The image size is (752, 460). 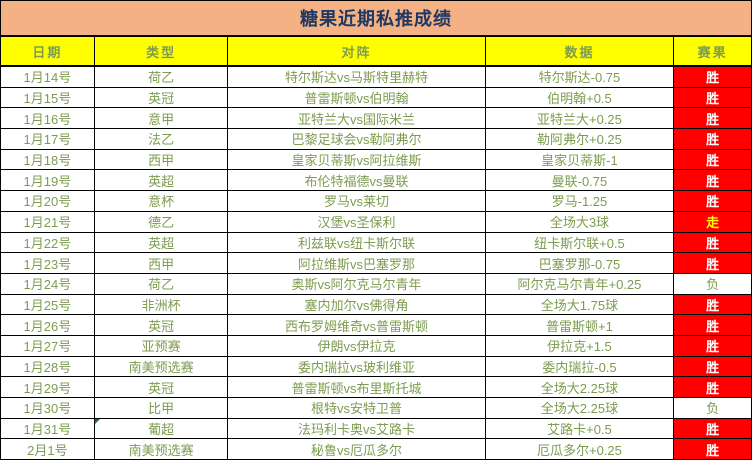 What do you see at coordinates (357, 387) in the screenshot?
I see `cell-match: 普雷斯顿vs布里斯托城` at bounding box center [357, 387].